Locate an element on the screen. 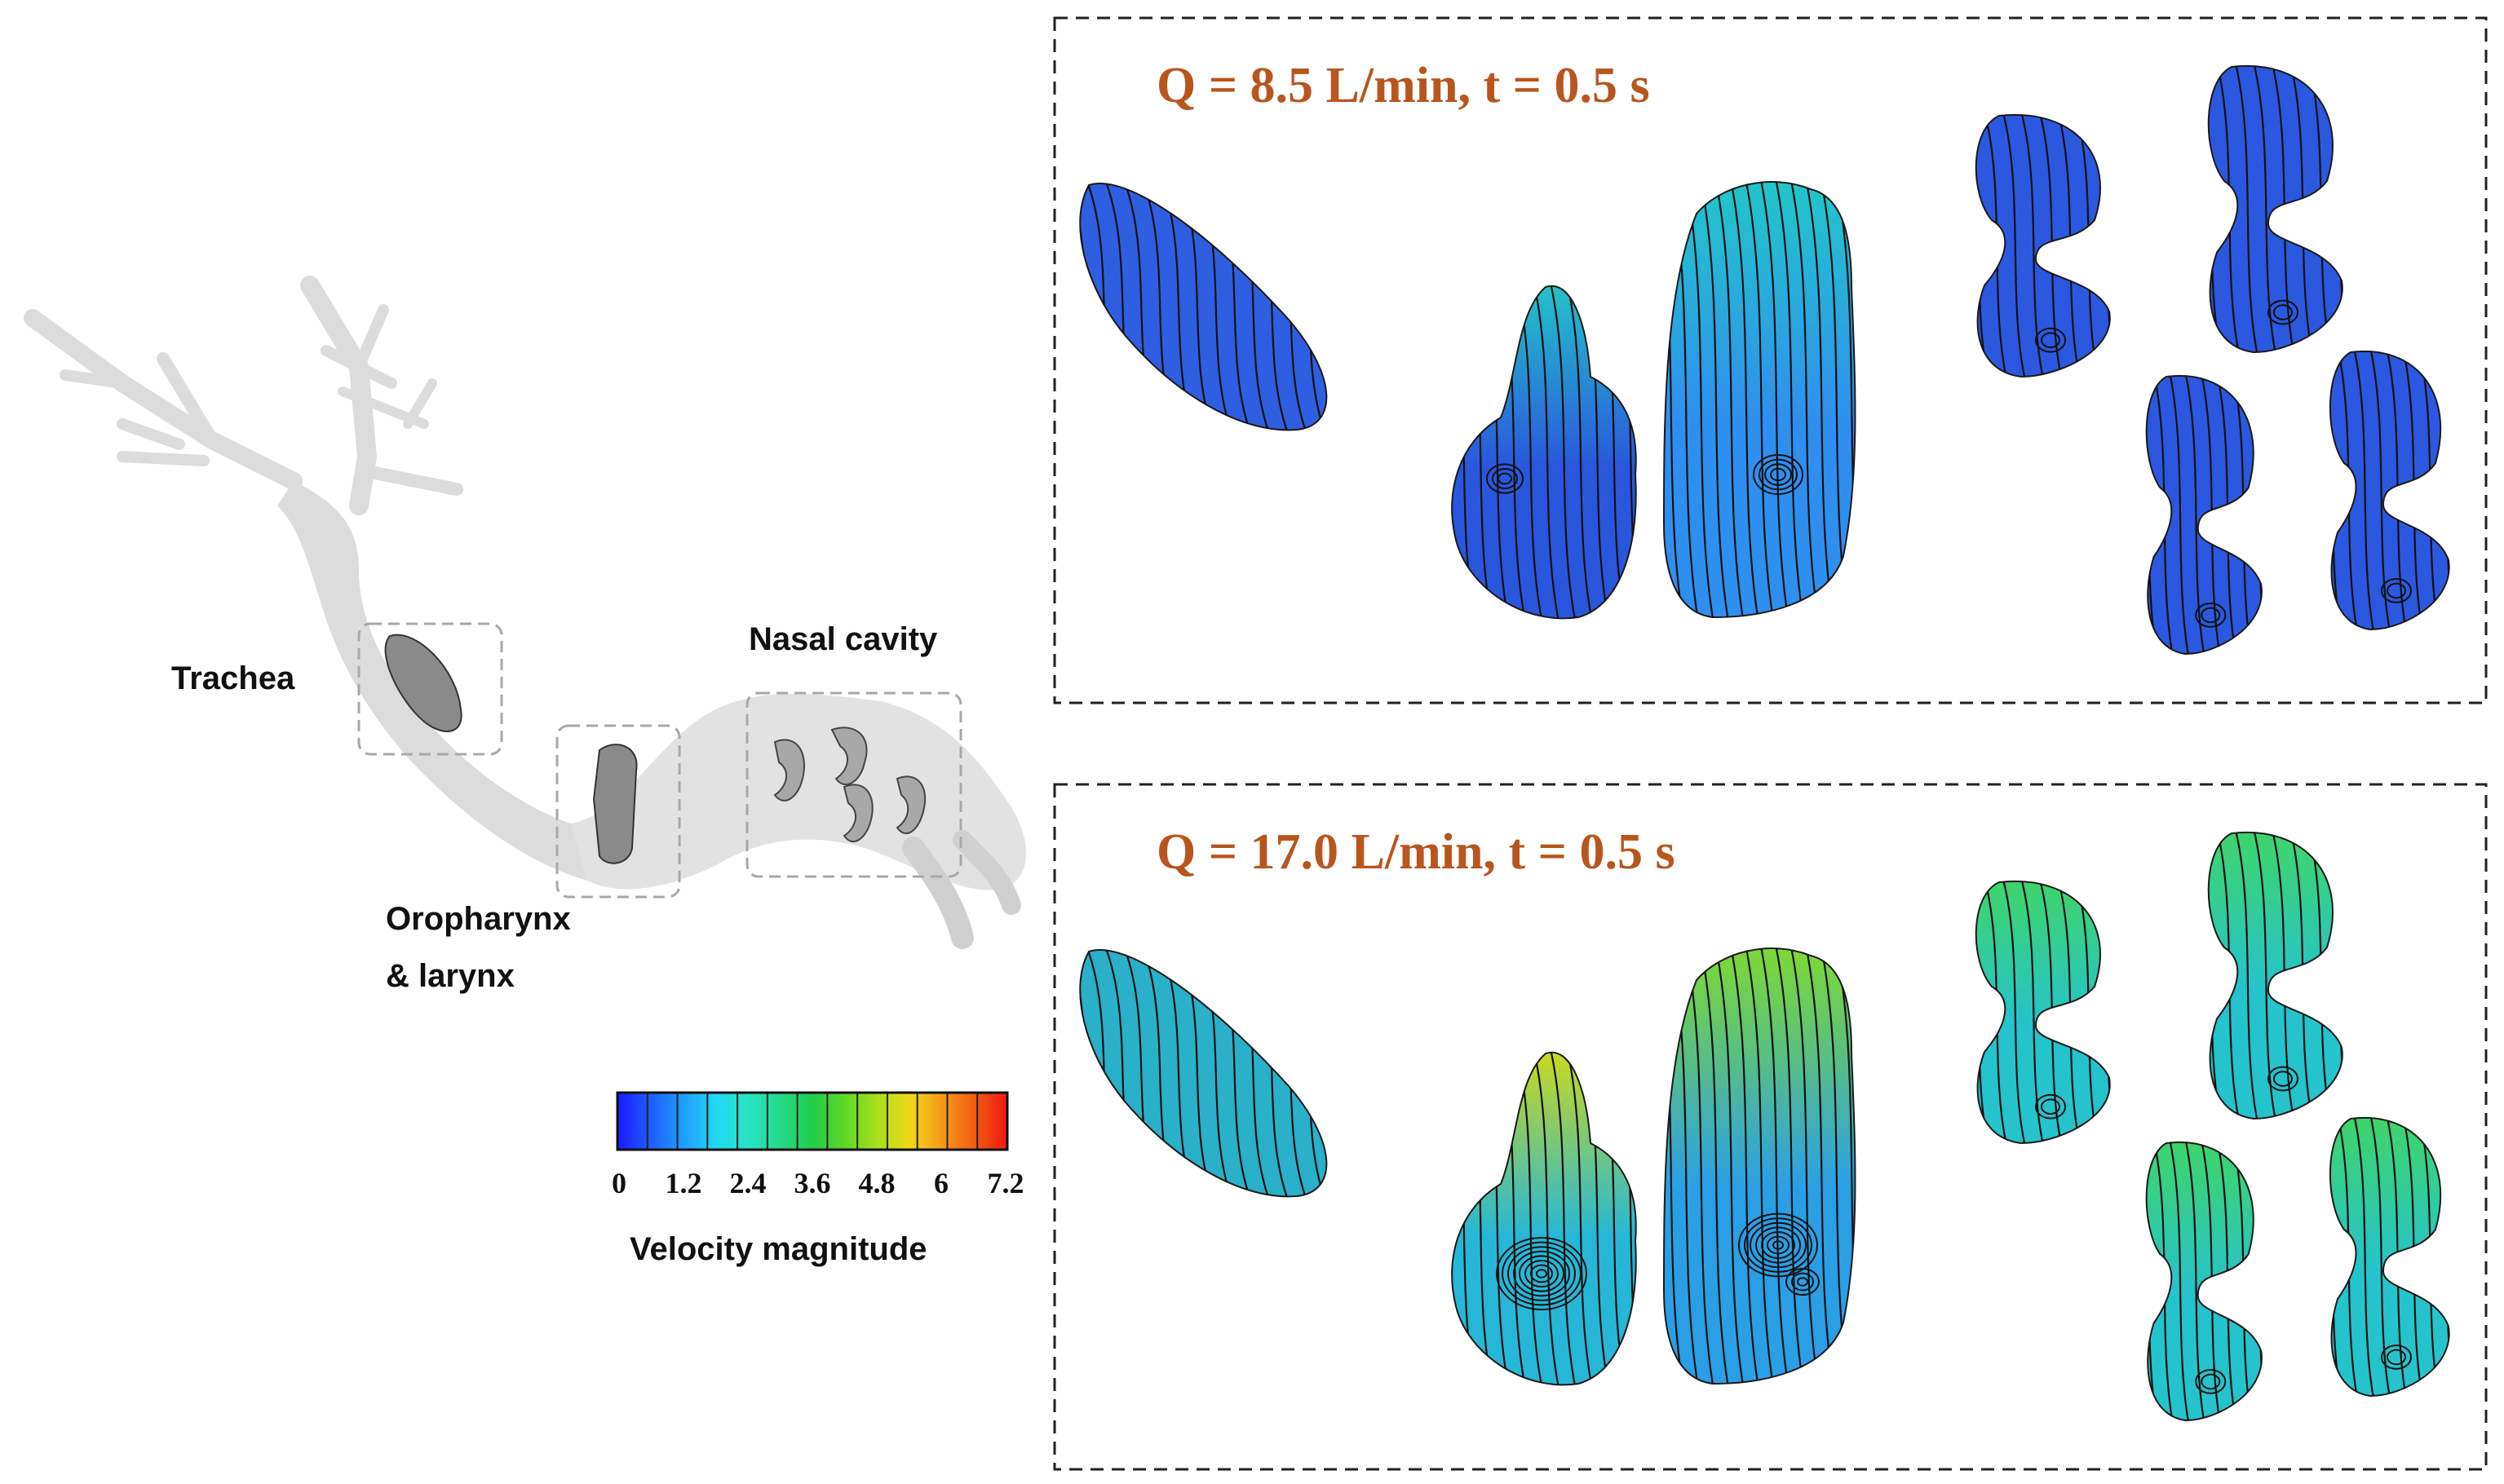 The height and width of the screenshot is (1484, 2504). nasal-region-volume is located at coordinates (799, 792).